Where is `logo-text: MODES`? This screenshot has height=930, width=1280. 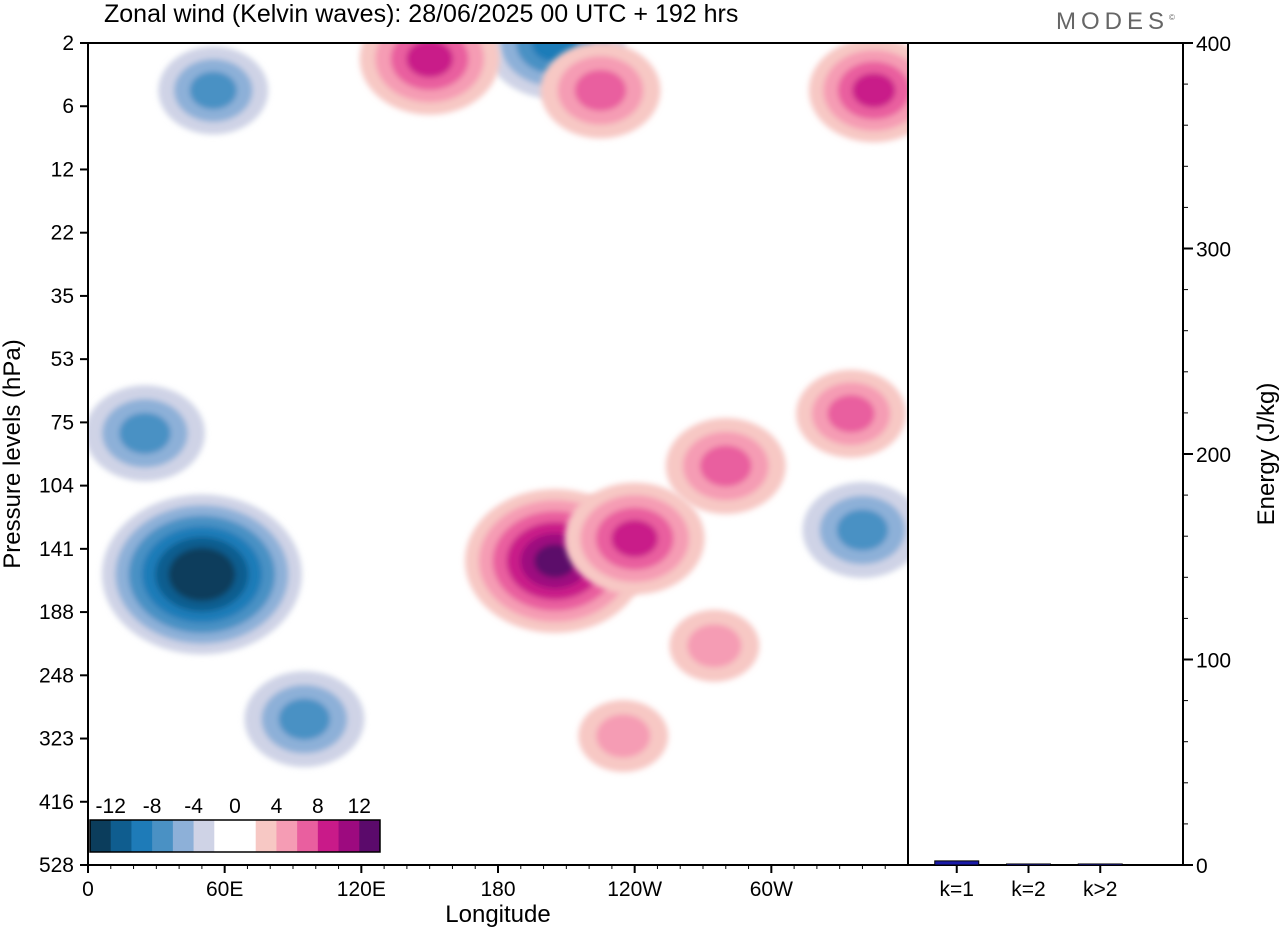 logo-text: MODES is located at coordinates (1113, 21).